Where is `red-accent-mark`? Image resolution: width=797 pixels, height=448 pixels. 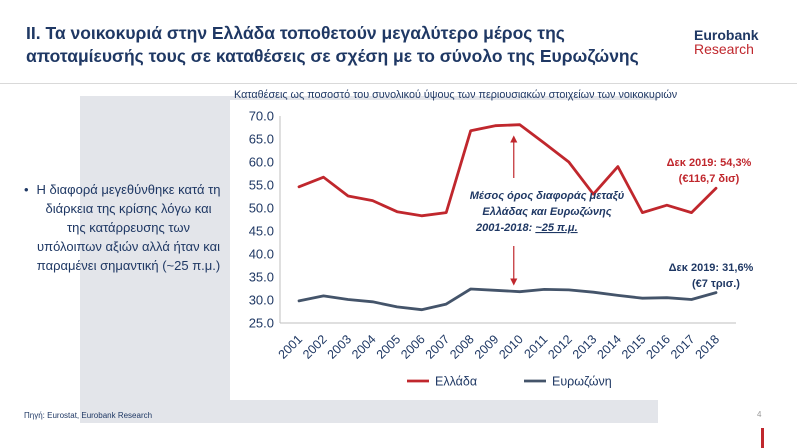
red-accent-mark is located at coordinates (762, 438).